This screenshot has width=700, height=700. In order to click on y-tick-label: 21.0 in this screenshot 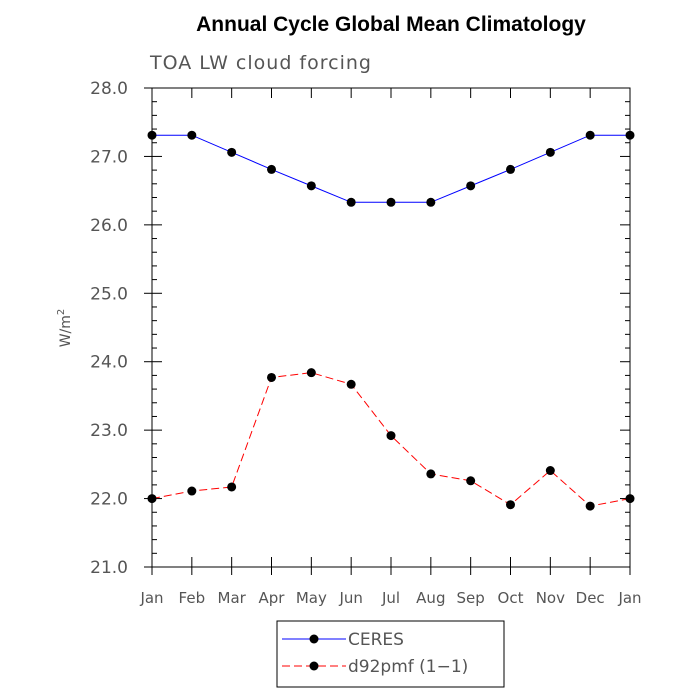, I will do `click(109, 568)`.